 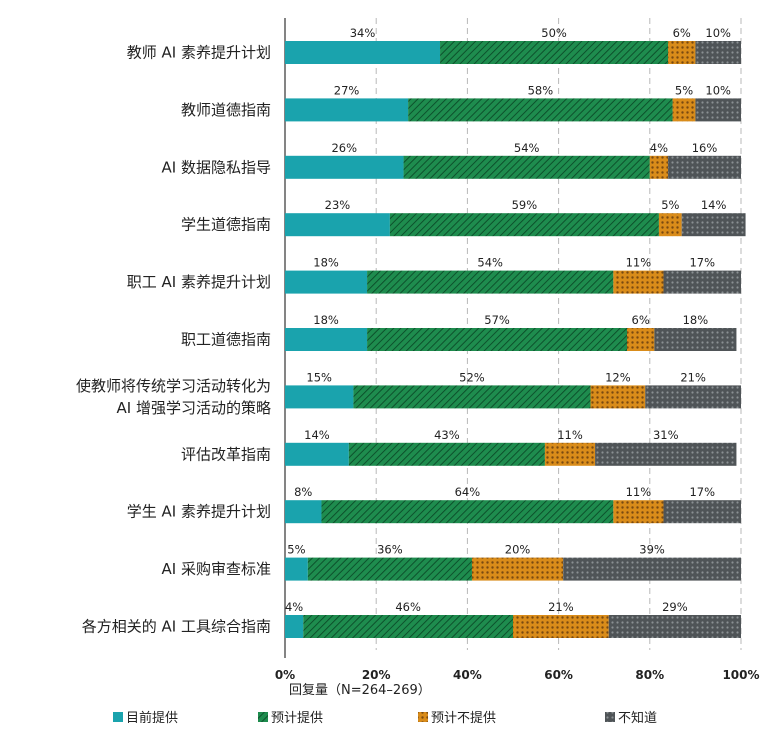 I want to click on category-label: 职工 AI 素养提升计划, so click(x=199, y=282).